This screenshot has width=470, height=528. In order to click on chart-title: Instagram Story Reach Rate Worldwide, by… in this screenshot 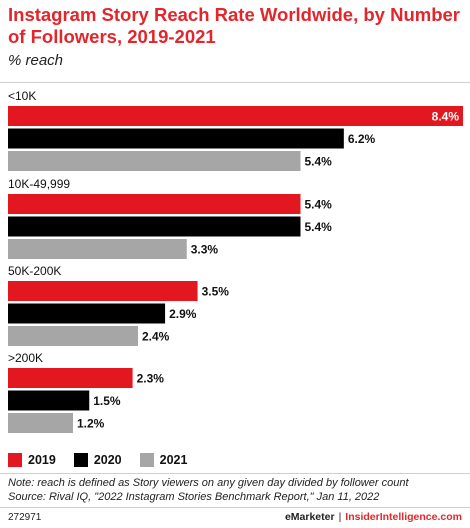, I will do `click(234, 25)`.